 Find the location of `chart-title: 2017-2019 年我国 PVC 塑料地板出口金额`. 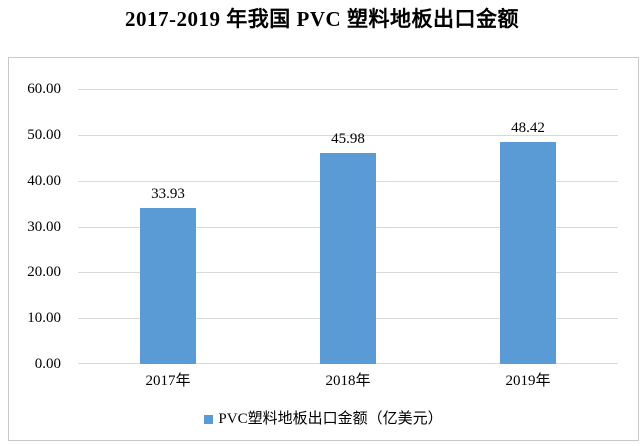

chart-title: 2017-2019 年我国 PVC 塑料地板出口金额 is located at coordinates (322, 19).